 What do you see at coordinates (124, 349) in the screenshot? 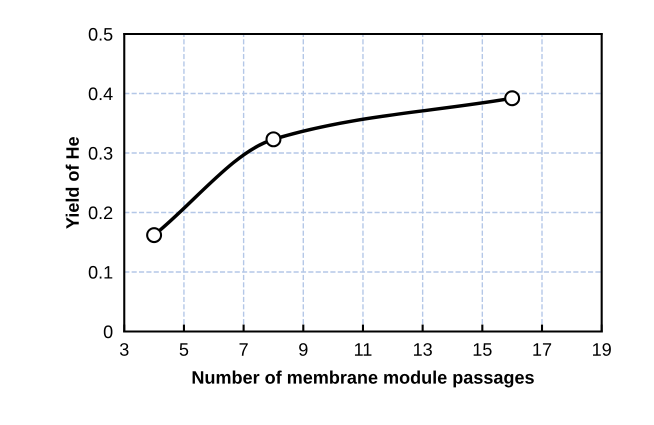
I see `x-tick-label: 3` at bounding box center [124, 349].